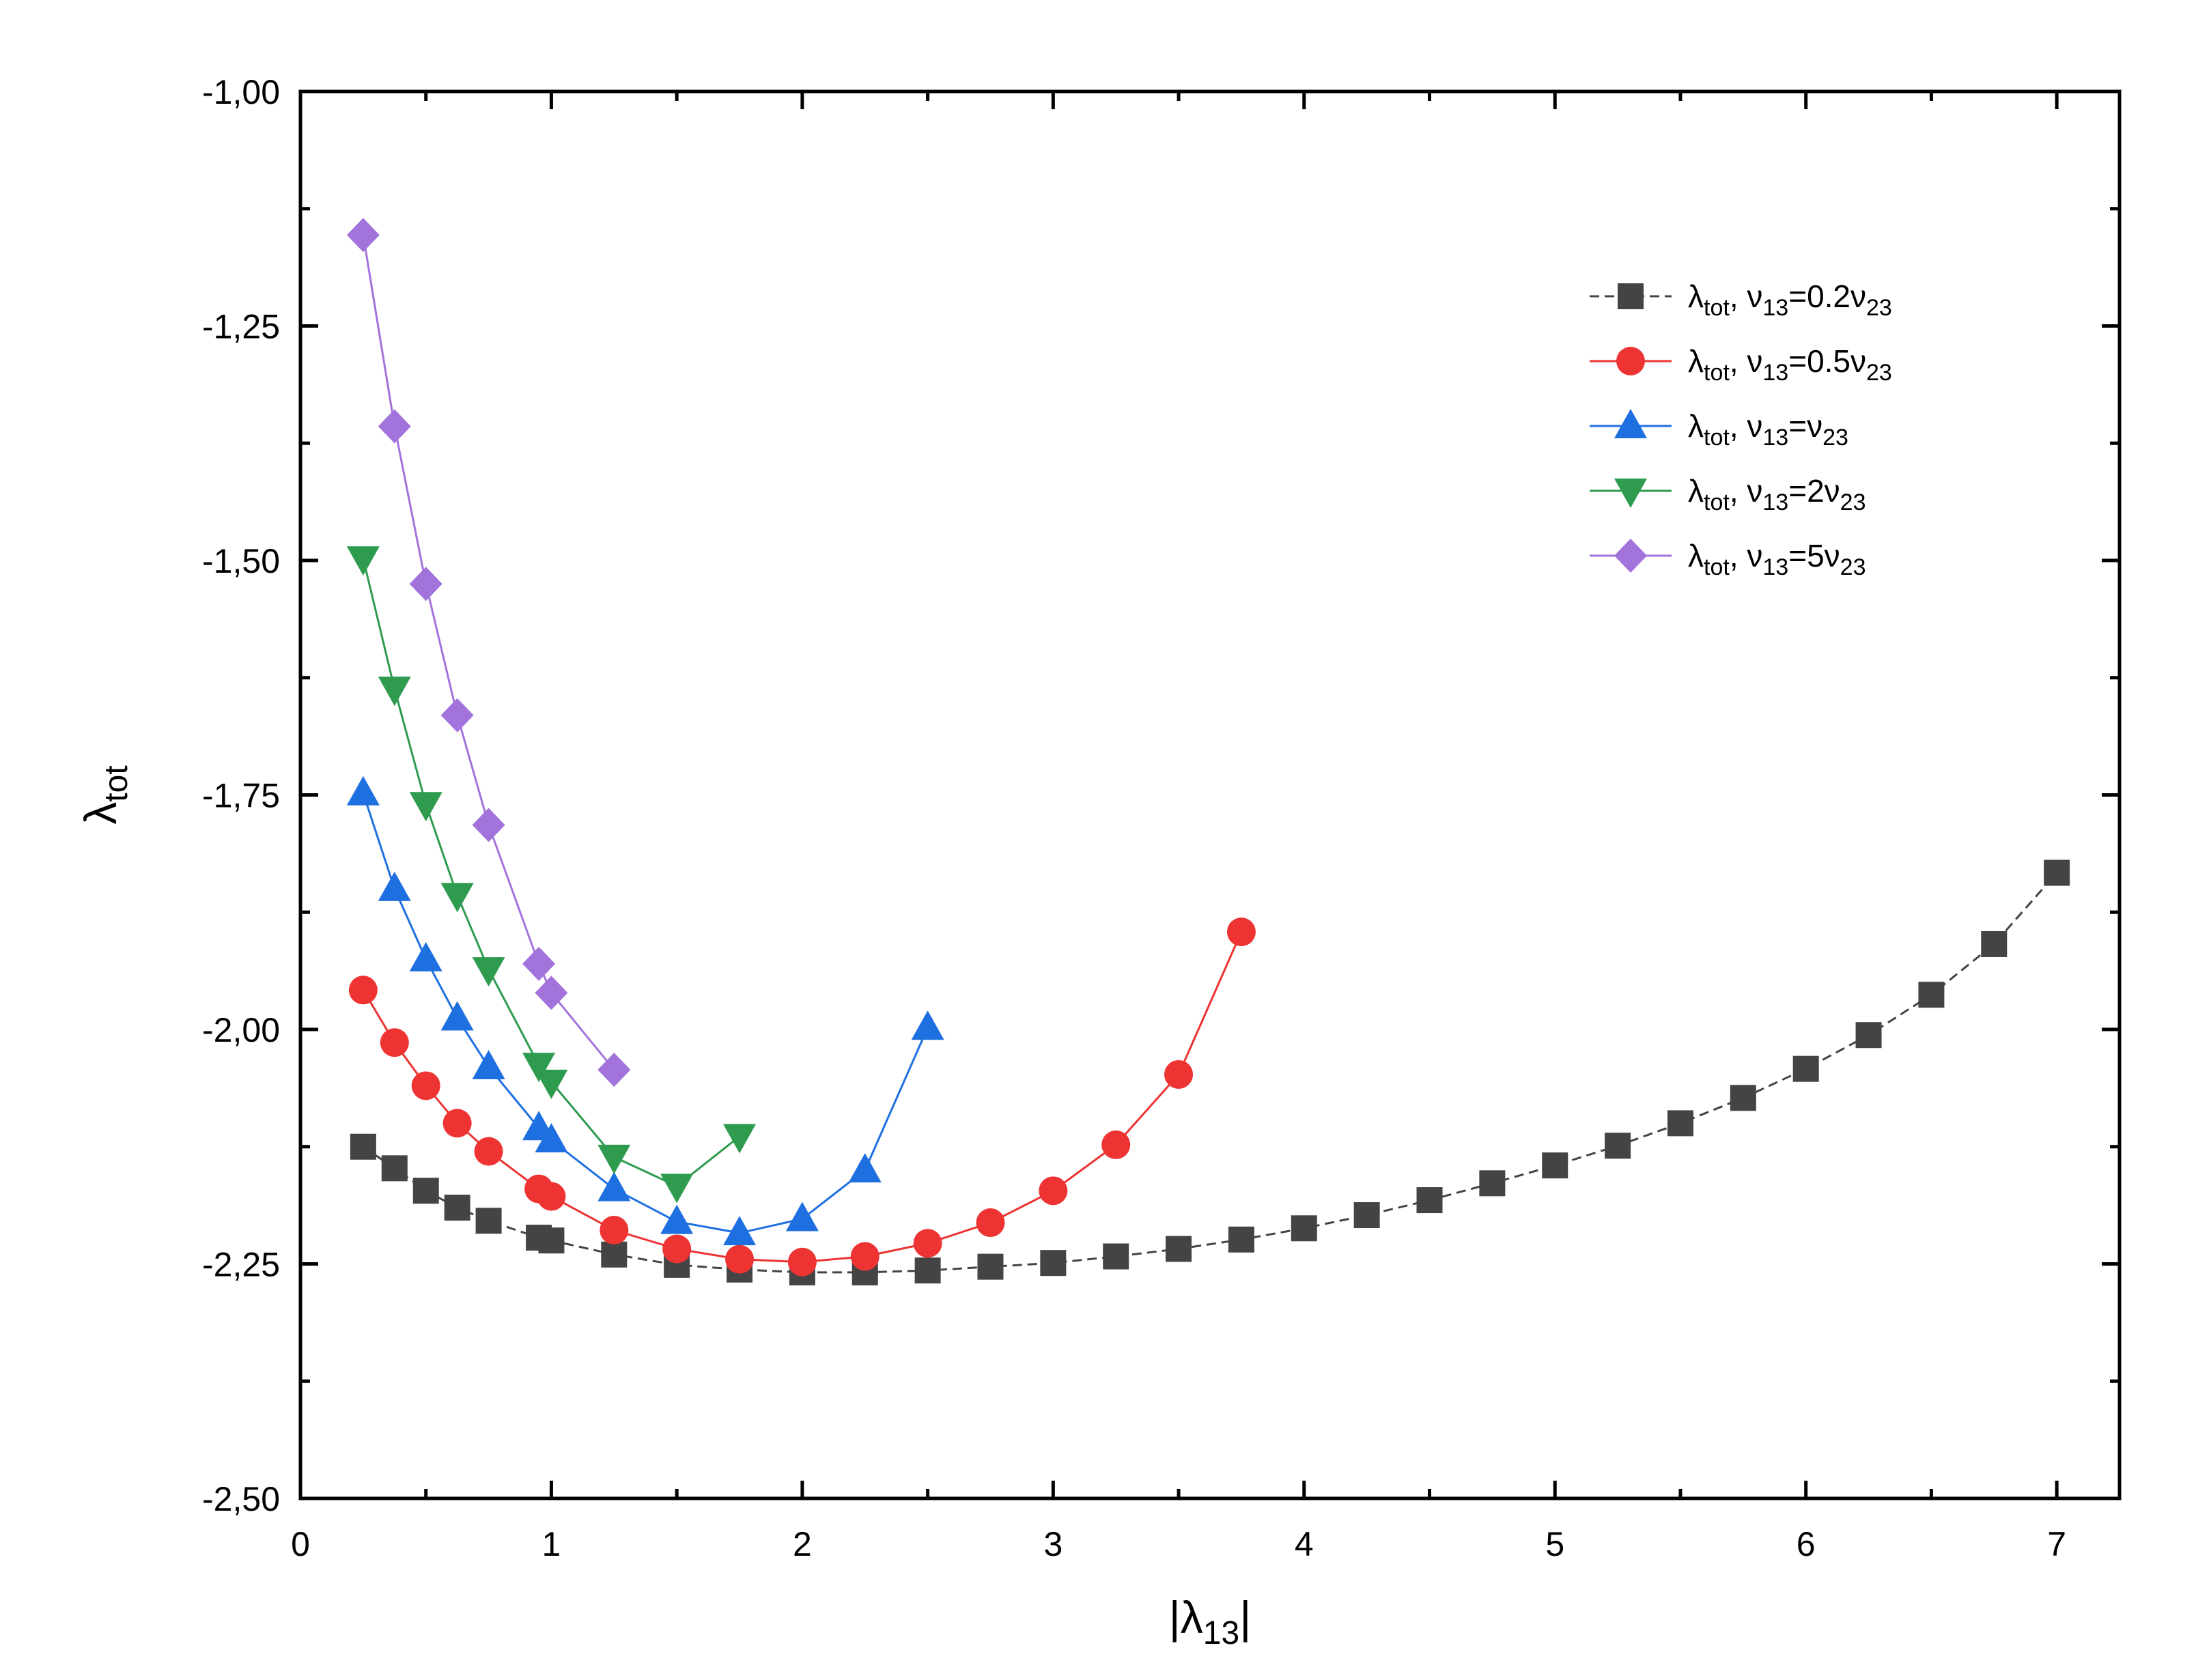 The width and height of the screenshot is (2196, 1680). What do you see at coordinates (241, 796) in the screenshot?
I see `y-tick-label: -1,75` at bounding box center [241, 796].